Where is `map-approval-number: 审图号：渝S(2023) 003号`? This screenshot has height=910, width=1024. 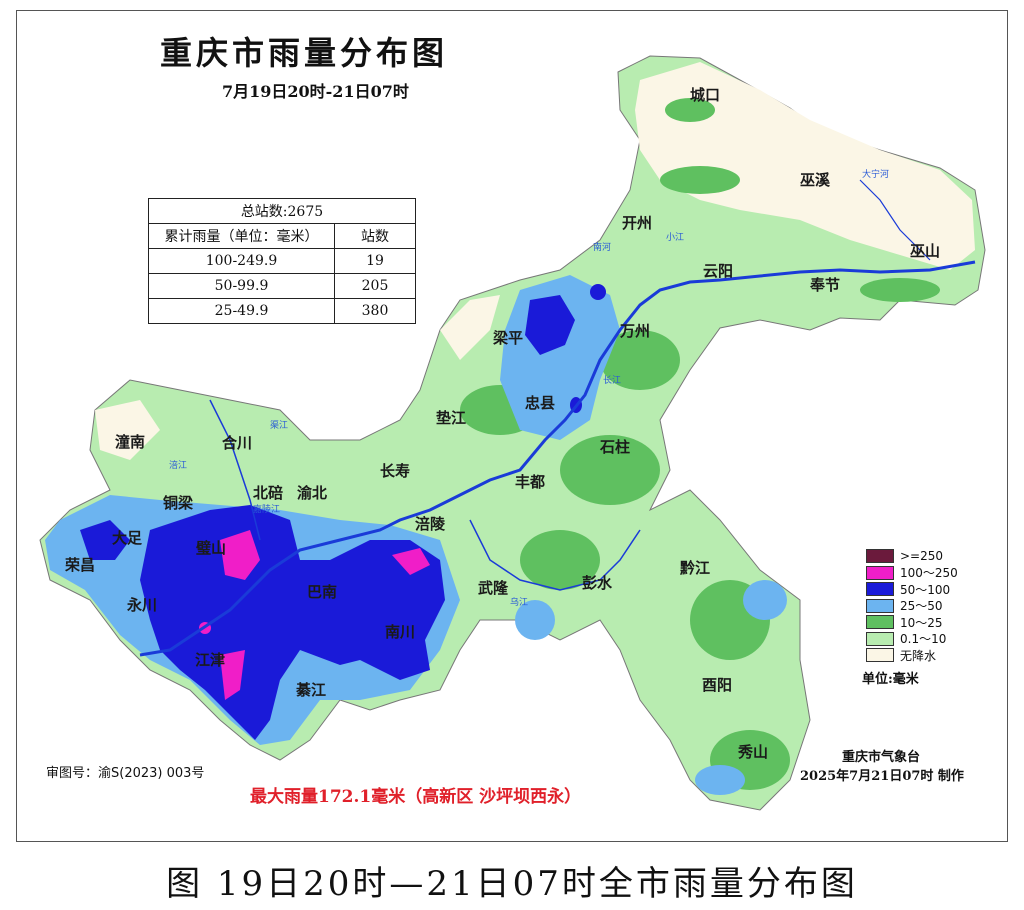
map-approval-number: 审图号：渝S(2023) 003号 is located at coordinates (125, 773).